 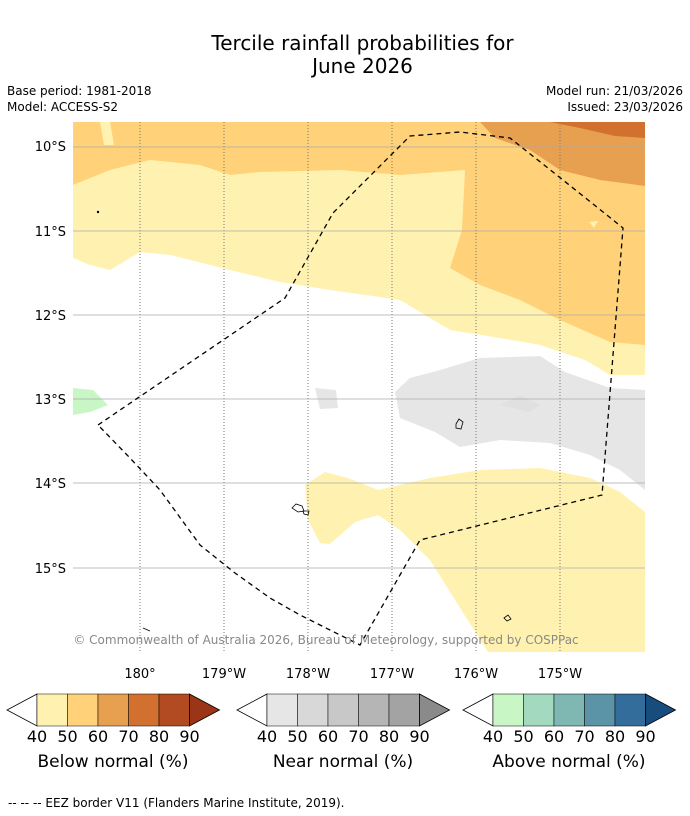 I want to click on near-normal-spot-b, so click(x=326, y=398).